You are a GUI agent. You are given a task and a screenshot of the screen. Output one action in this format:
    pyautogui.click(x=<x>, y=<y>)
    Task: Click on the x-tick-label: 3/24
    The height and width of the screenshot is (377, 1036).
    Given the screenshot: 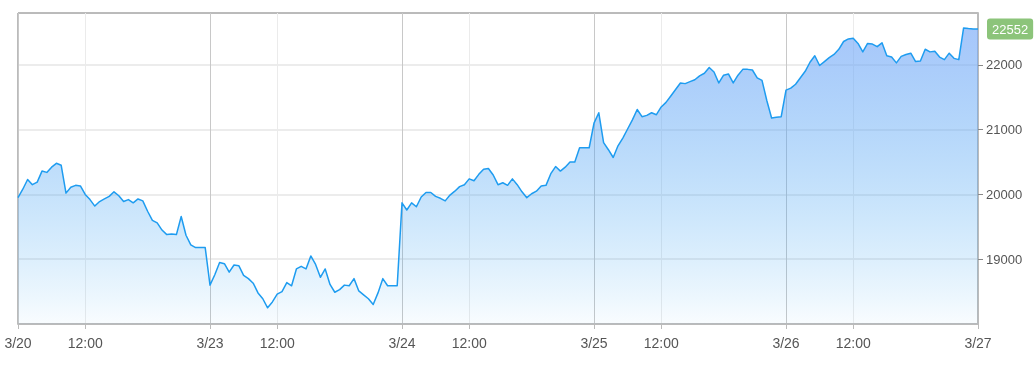 What is the action you would take?
    pyautogui.click(x=402, y=343)
    